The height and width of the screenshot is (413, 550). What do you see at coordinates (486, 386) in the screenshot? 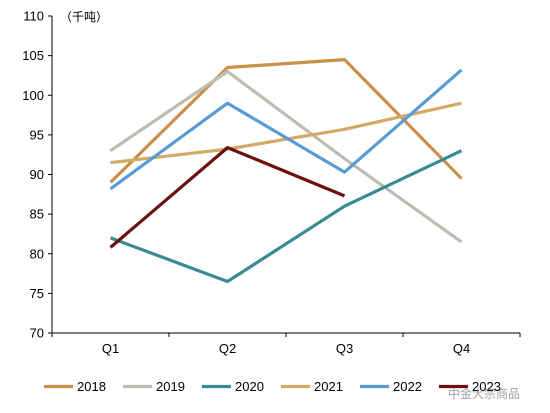
I see `legend-label-2023: 2023` at bounding box center [486, 386].